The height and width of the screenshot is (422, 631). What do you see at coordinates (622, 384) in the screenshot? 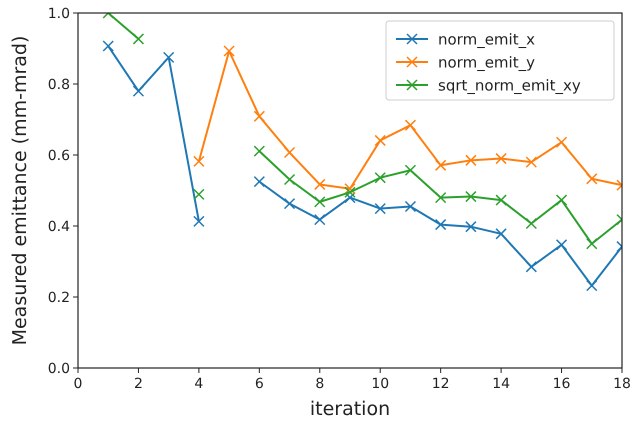
I see `x-tick-label: 18` at bounding box center [622, 384].